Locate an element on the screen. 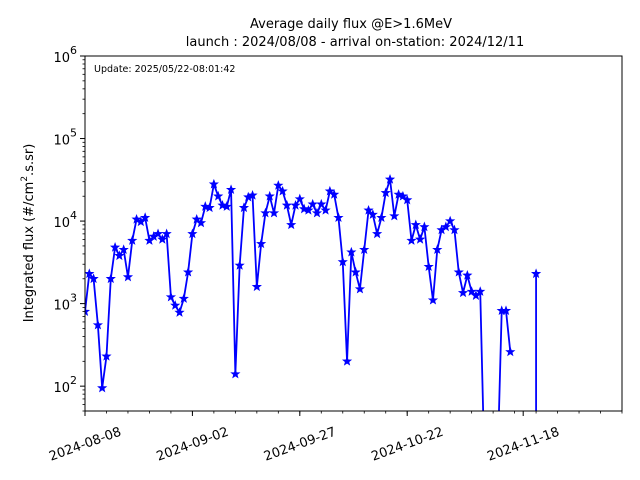 This screenshot has height=480, width=640. y-axis: 10² 10³ 10⁴ 10⁵ 10⁶ is located at coordinates (69, 228).